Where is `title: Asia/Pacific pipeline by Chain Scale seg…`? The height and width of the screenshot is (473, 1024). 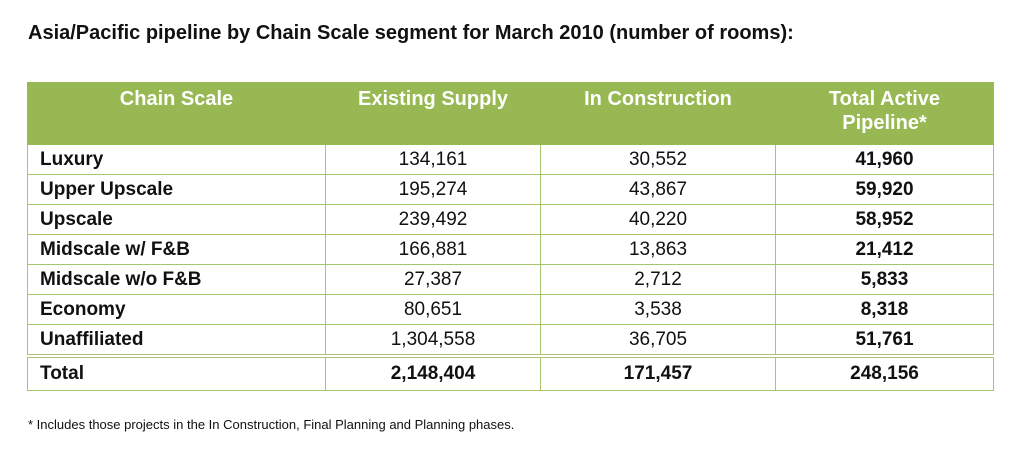 title: Asia/Pacific pipeline by Chain Scale seg… is located at coordinates (411, 33).